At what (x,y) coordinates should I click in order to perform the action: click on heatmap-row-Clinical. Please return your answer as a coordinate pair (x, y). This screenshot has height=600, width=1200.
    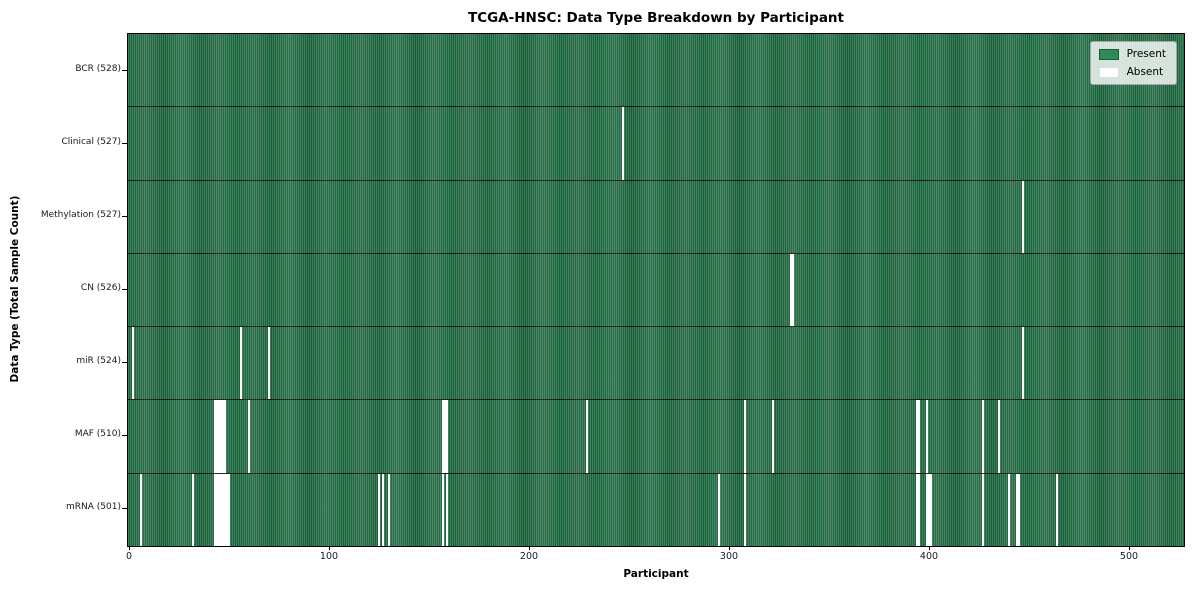
    Looking at the image, I should click on (656, 144).